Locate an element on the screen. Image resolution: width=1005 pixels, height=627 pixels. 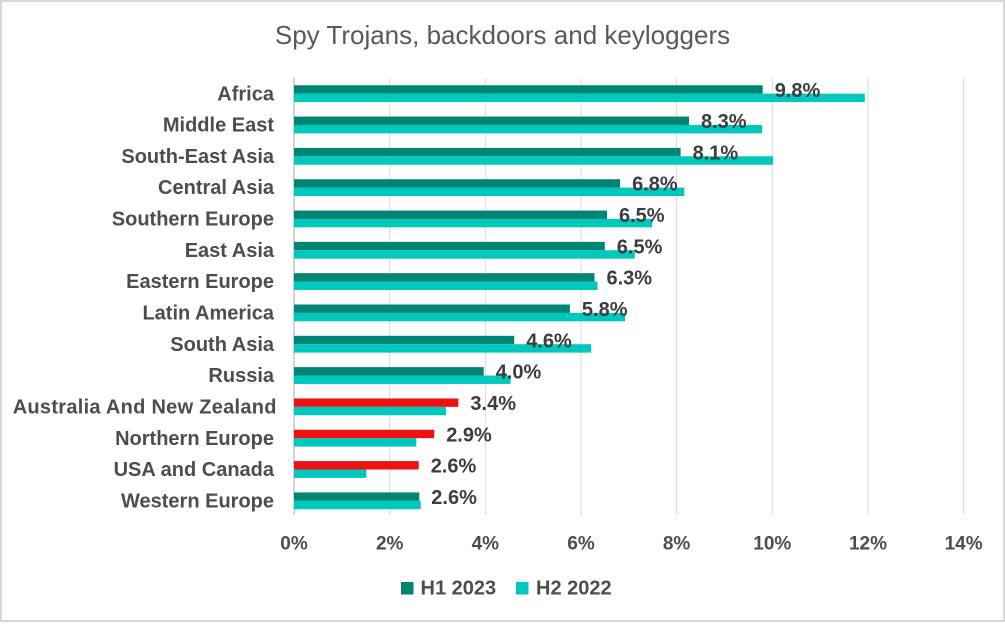
svg-text: Southern Europe is located at coordinates (193, 220).